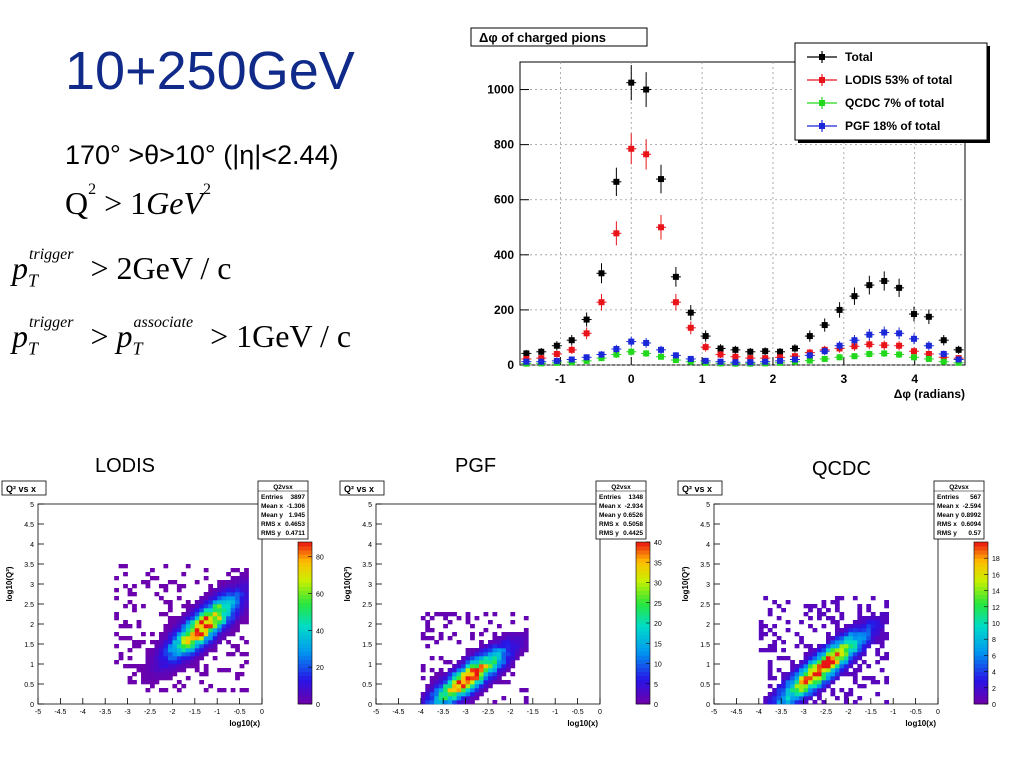 This screenshot has width=1024, height=768. What do you see at coordinates (634, 506) in the screenshot?
I see `stats-value: -2.934` at bounding box center [634, 506].